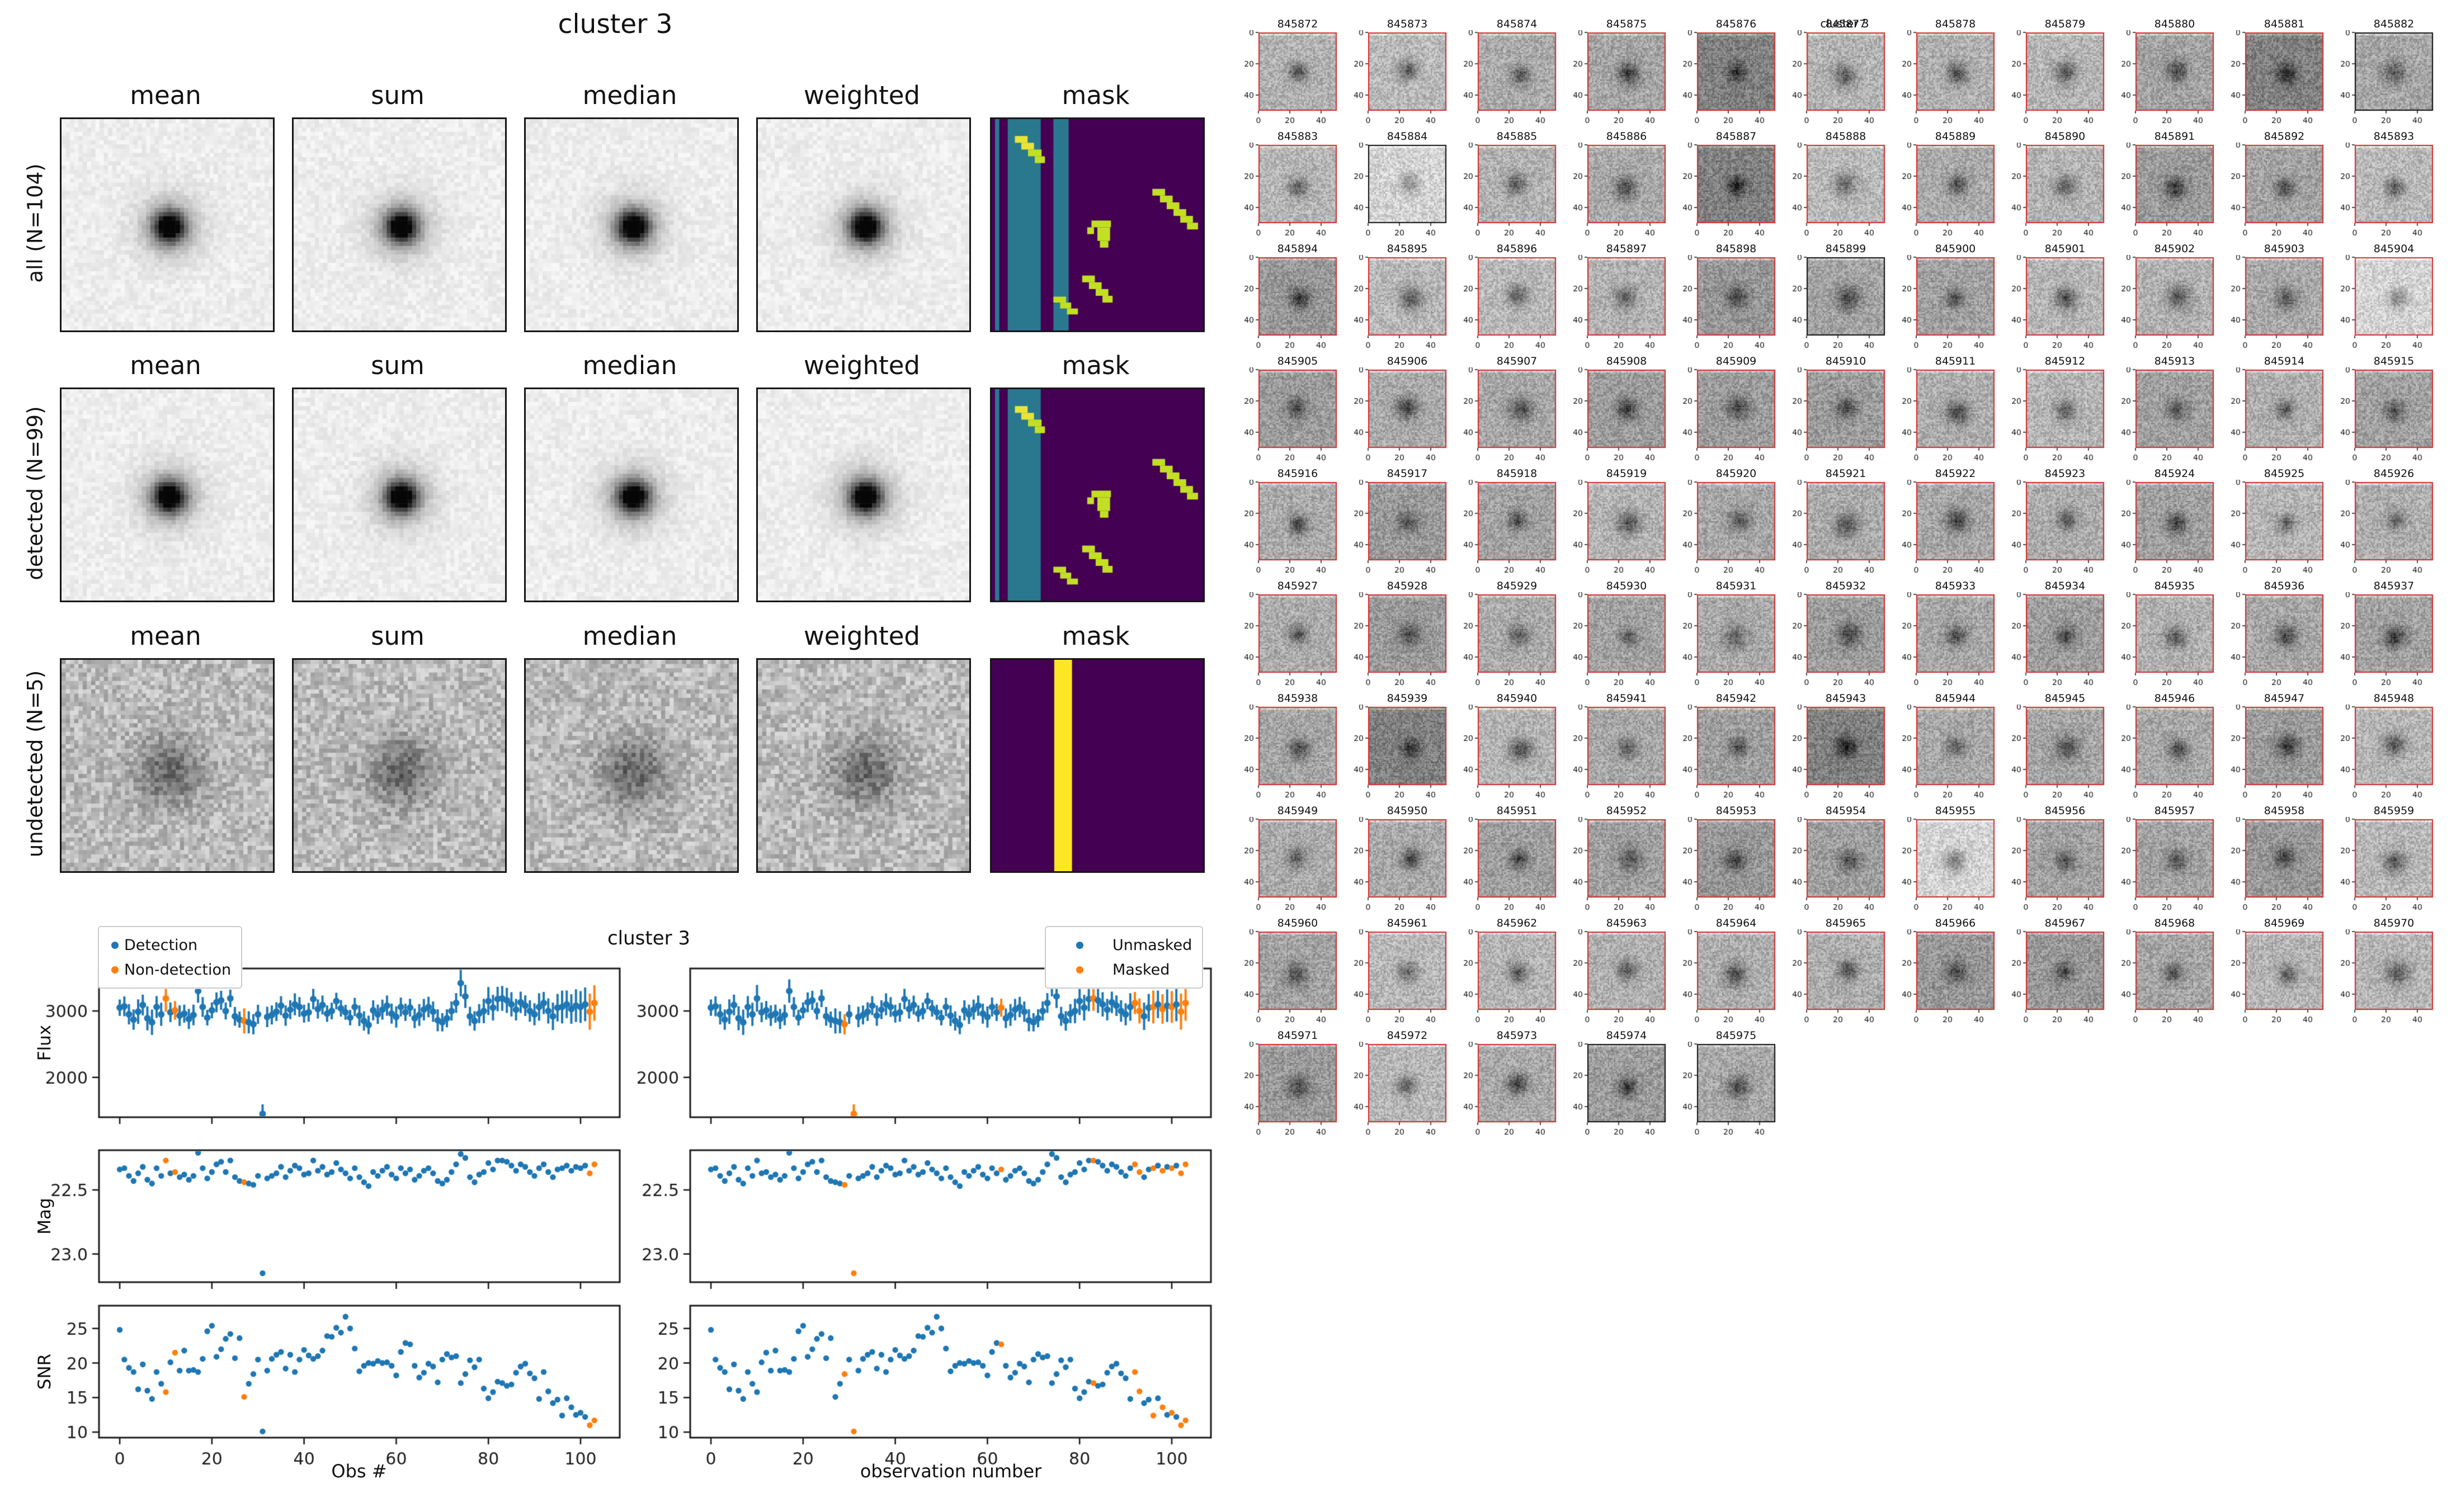 This screenshot has height=1512, width=2461. What do you see at coordinates (1517, 136) in the screenshot?
I see `thumbnail-title: 845885` at bounding box center [1517, 136].